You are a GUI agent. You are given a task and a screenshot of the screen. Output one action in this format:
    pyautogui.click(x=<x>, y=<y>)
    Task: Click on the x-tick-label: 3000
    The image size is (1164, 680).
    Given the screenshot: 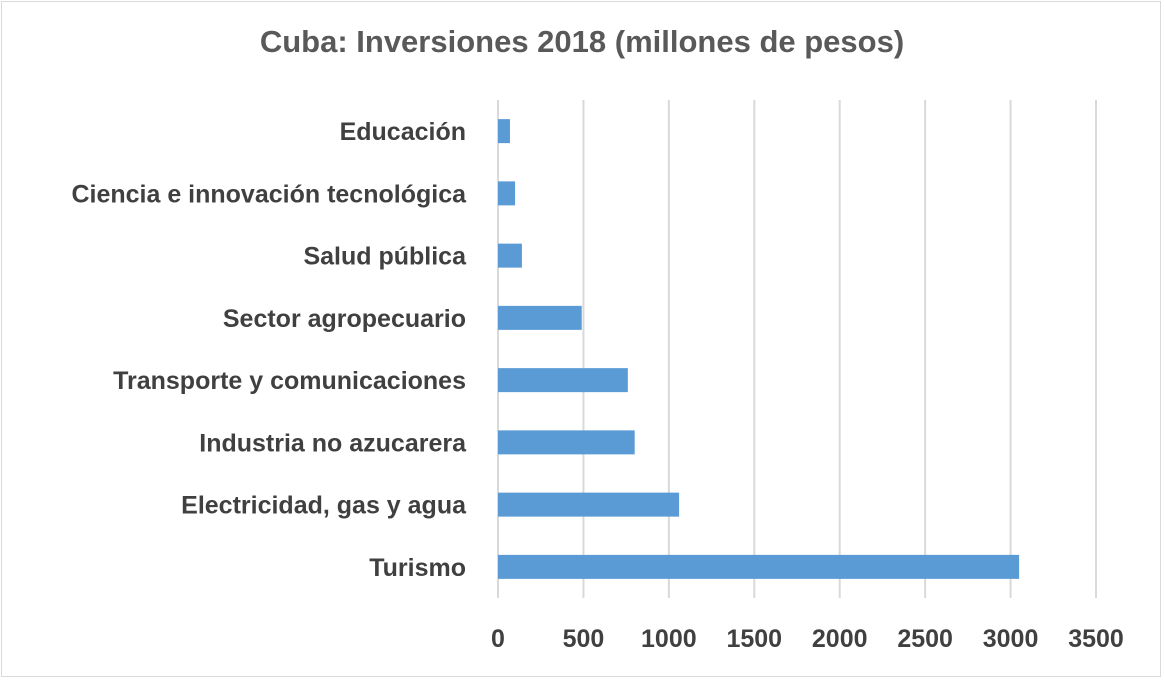 What is the action you would take?
    pyautogui.click(x=1011, y=639)
    